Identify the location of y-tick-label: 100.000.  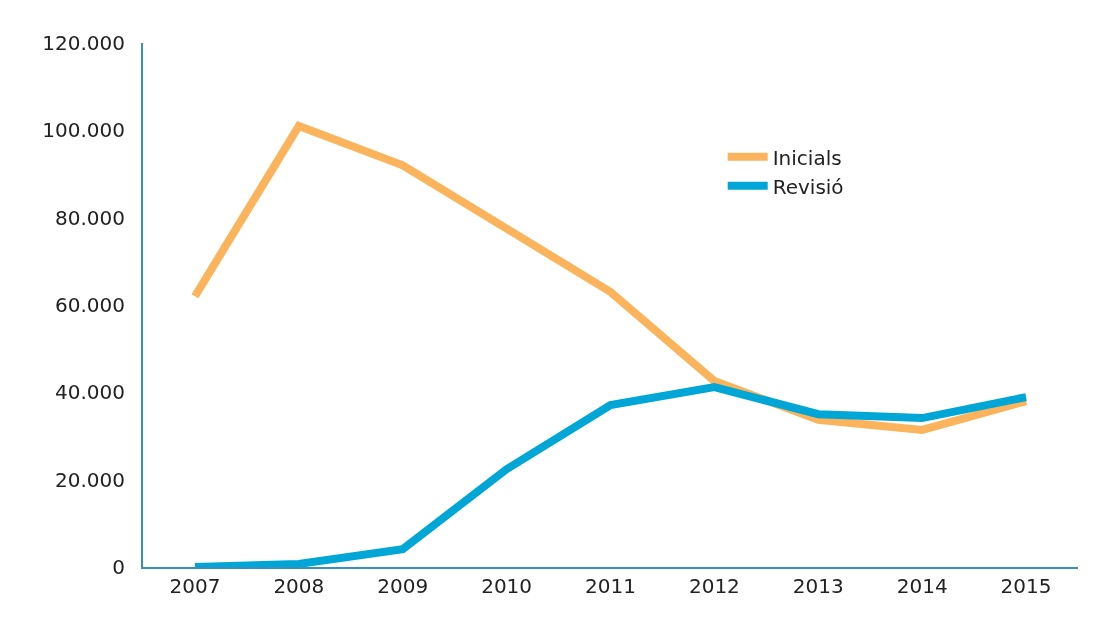
(83, 130).